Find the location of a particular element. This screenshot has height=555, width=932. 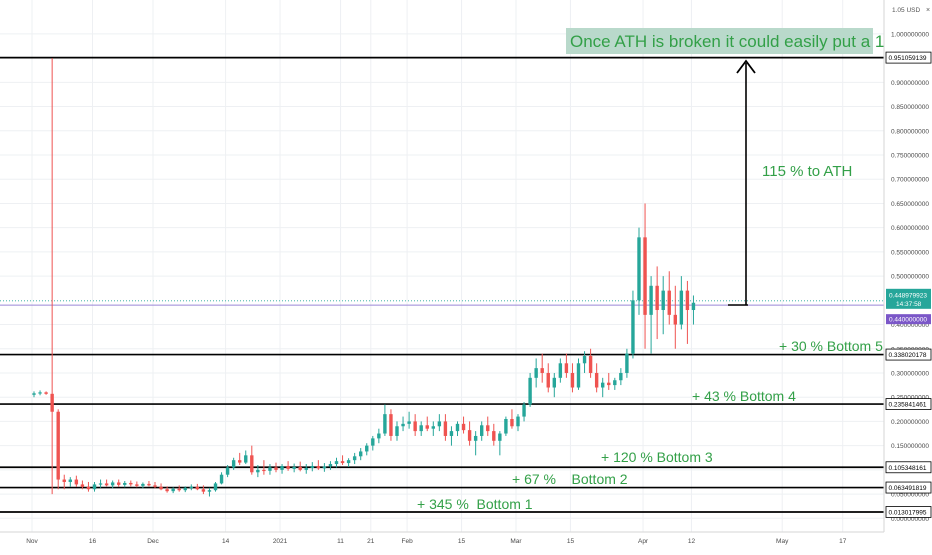

y-tick-label: 0.400000000 is located at coordinates (910, 325).